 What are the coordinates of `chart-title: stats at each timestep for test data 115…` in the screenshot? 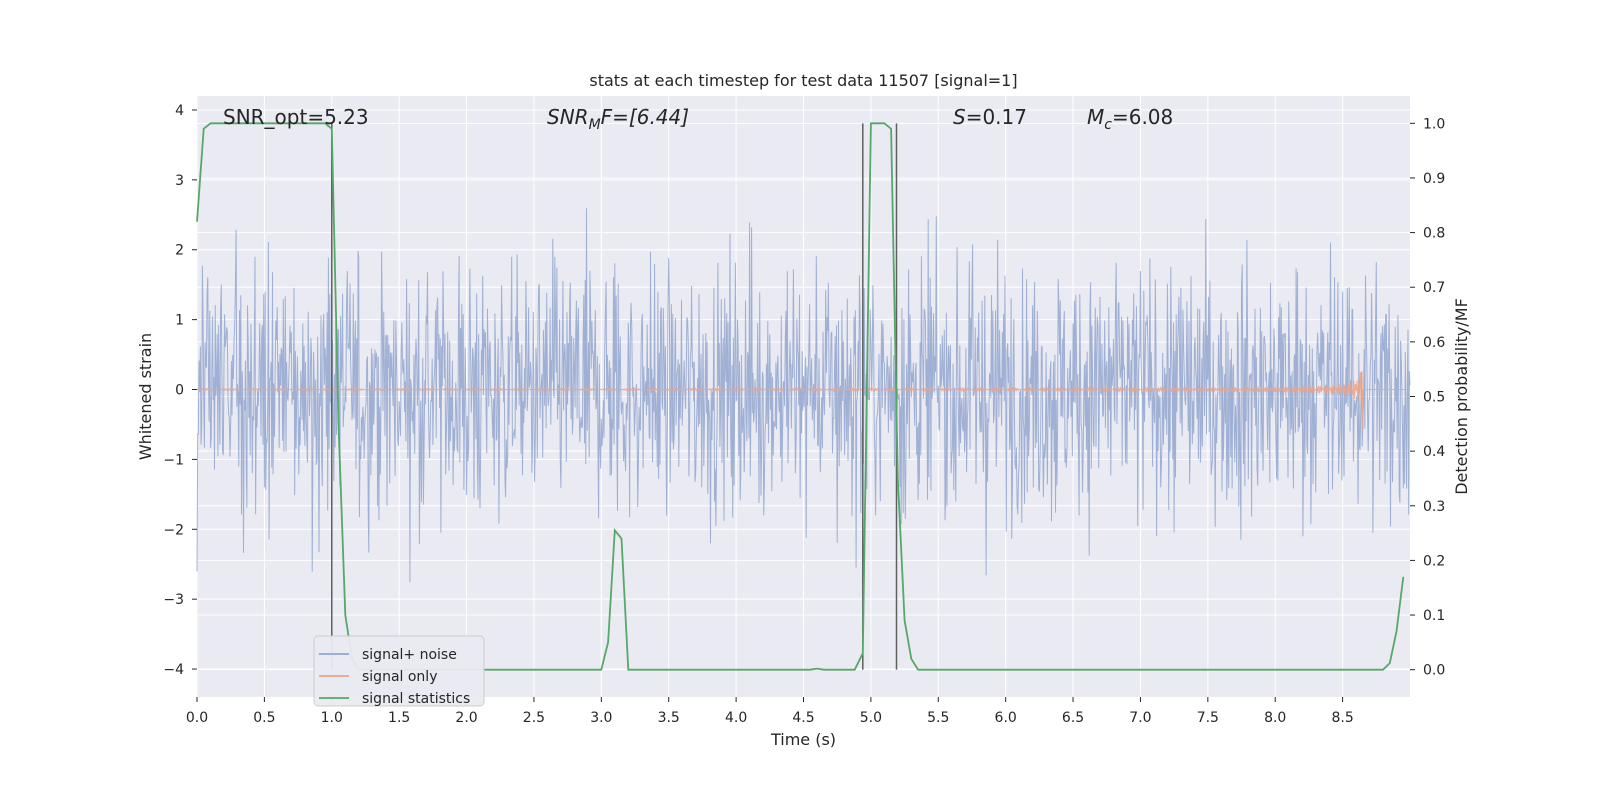 It's located at (803, 80).